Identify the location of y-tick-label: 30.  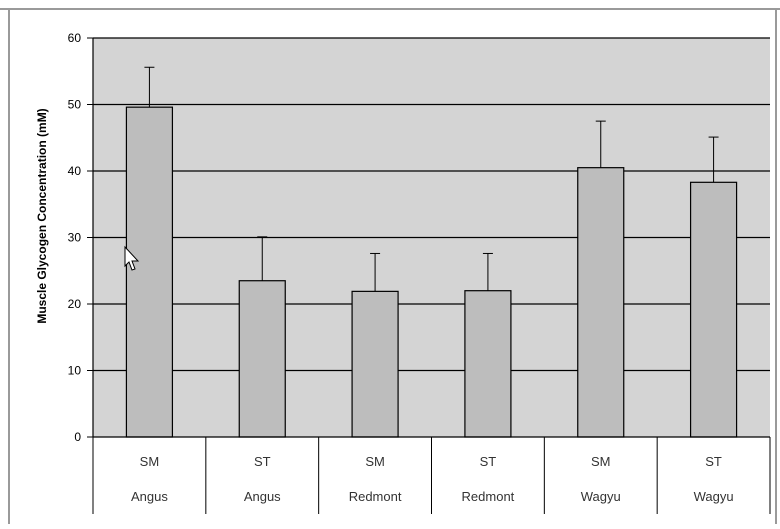
(75, 238).